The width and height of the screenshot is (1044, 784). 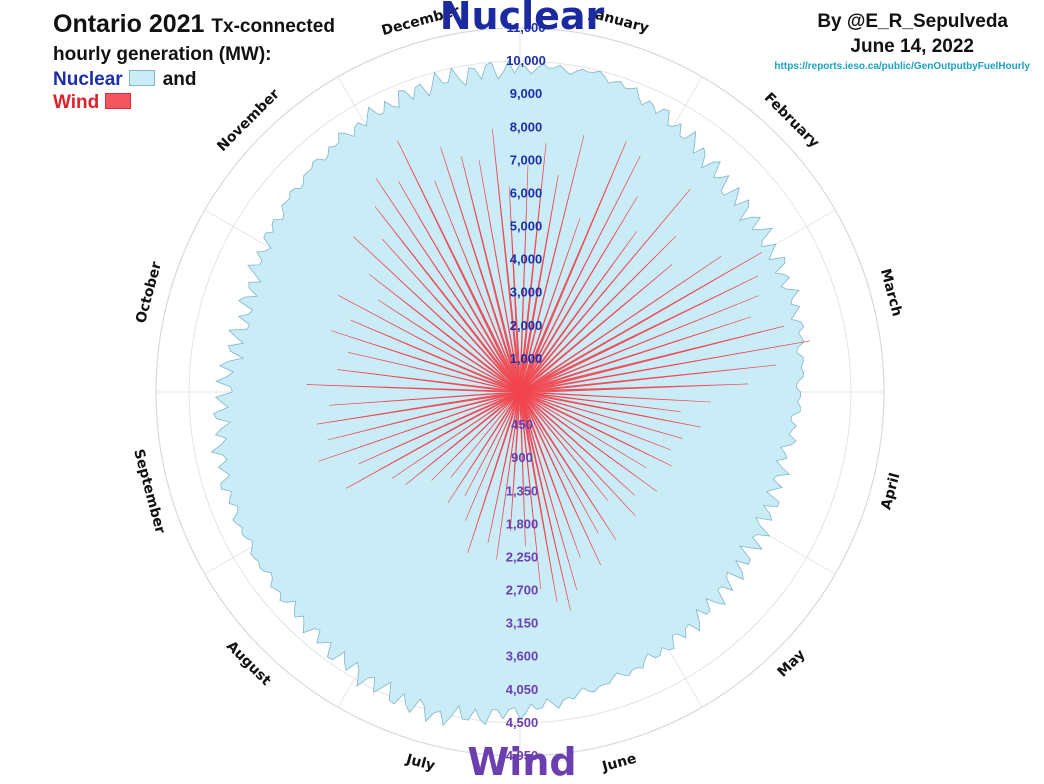 I want to click on legend-and: and, so click(x=179, y=79).